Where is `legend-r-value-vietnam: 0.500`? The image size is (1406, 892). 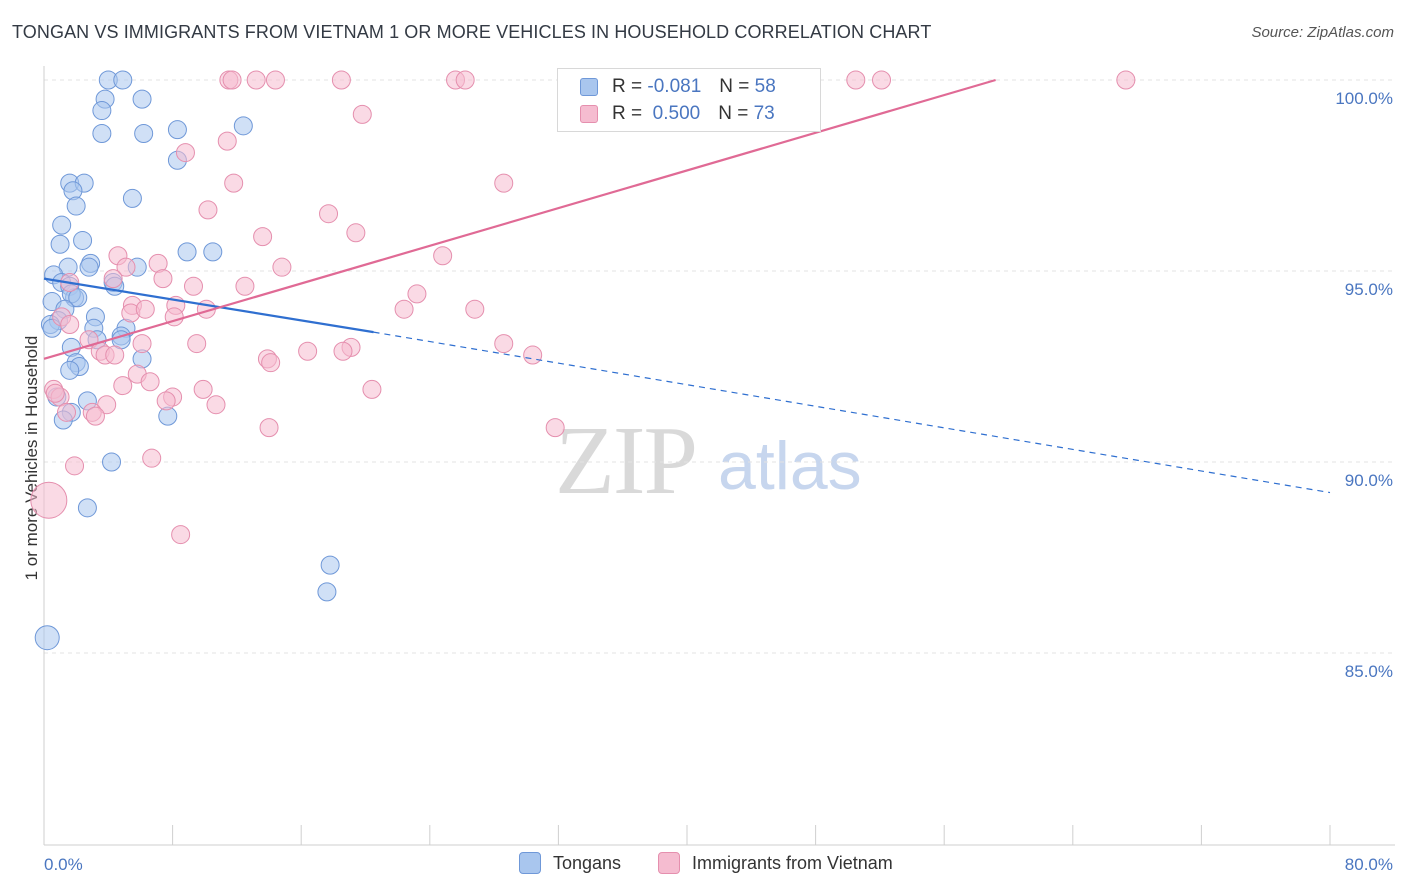 legend-r-value-vietnam: 0.500 is located at coordinates (676, 113).